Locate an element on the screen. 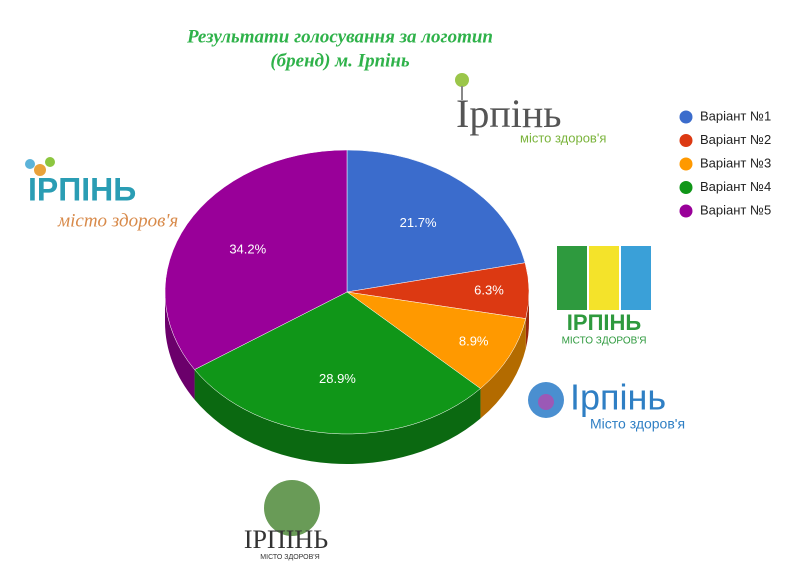 The height and width of the screenshot is (576, 800). data-label: 8.9% is located at coordinates (474, 340).